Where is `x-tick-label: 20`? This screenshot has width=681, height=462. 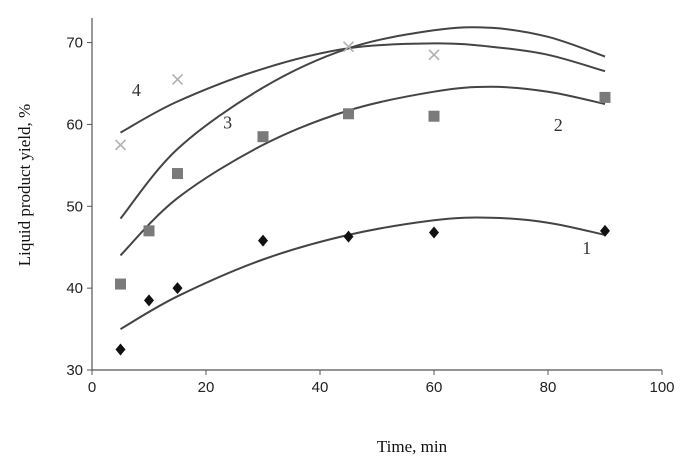
x-tick-label: 20 is located at coordinates (206, 387).